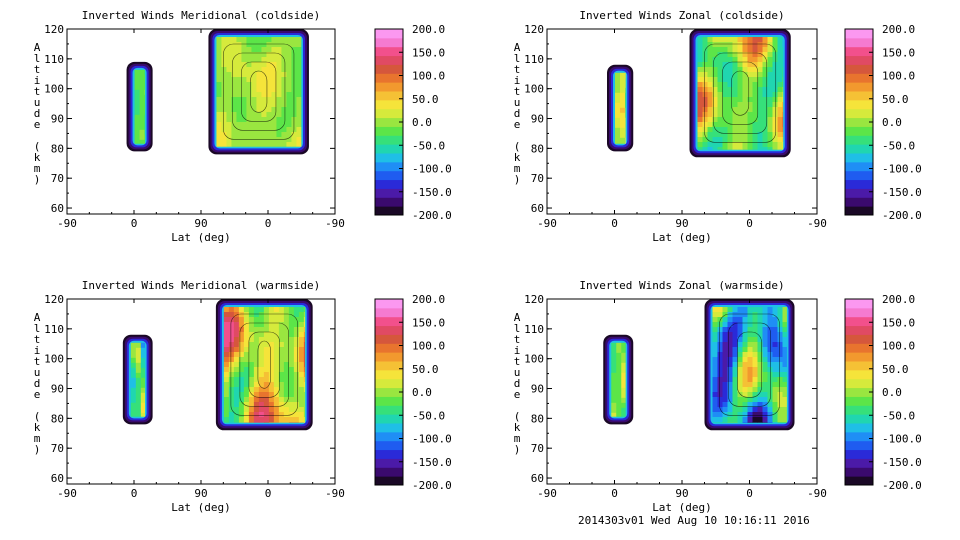 The width and height of the screenshot is (960, 540). I want to click on y-tick-label: 100, so click(534, 89).